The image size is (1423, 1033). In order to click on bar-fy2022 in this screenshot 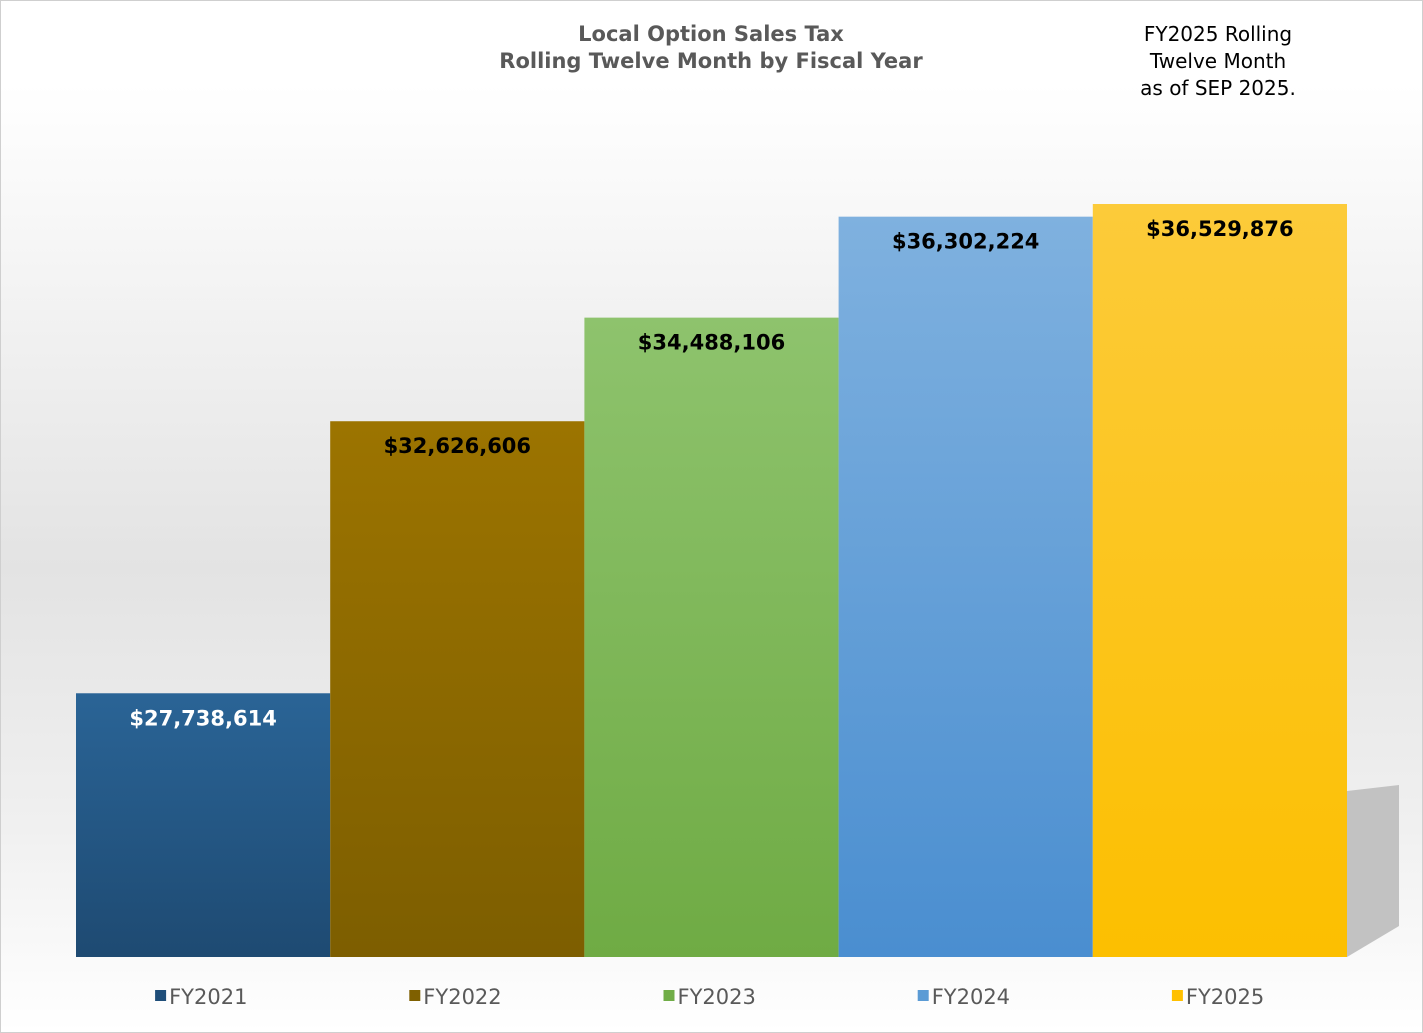, I will do `click(457, 689)`.